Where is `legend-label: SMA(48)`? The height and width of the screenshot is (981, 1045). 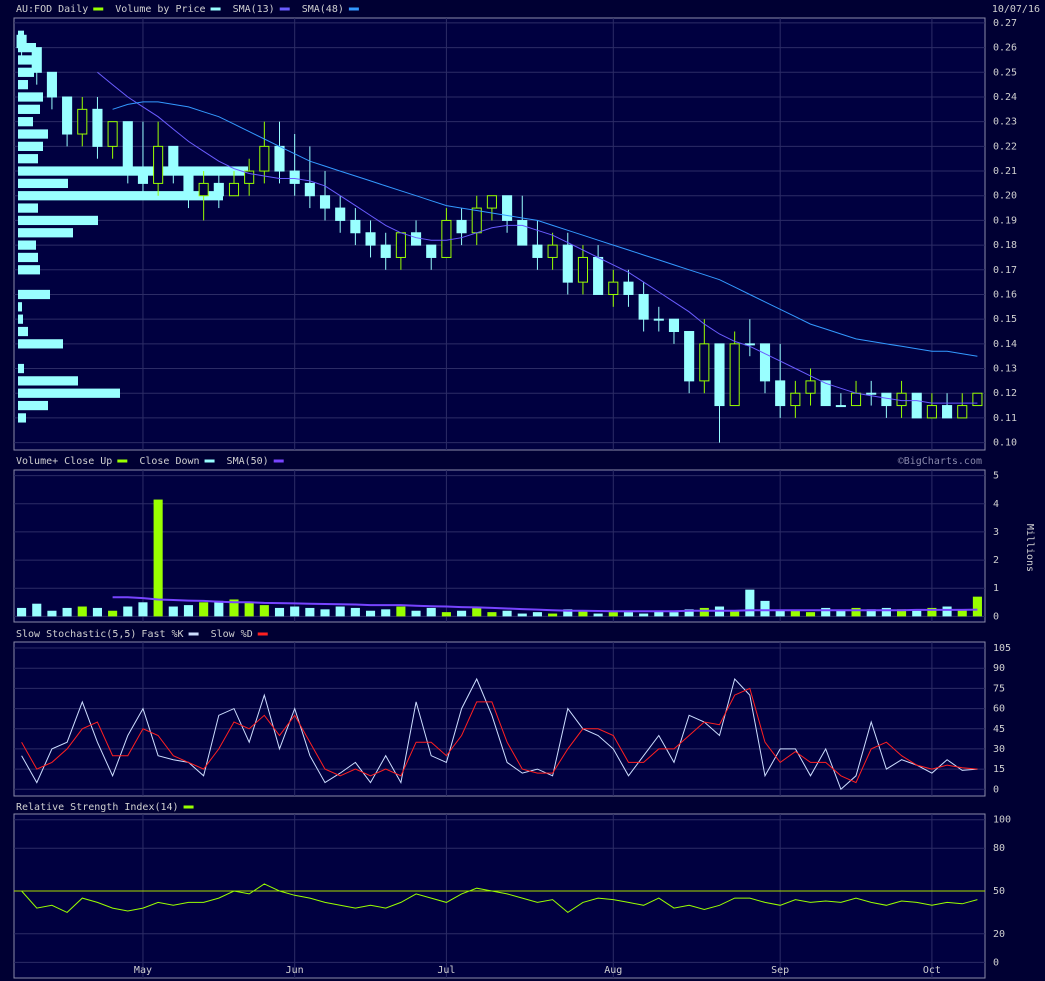
legend-label: SMA(48) is located at coordinates (323, 9).